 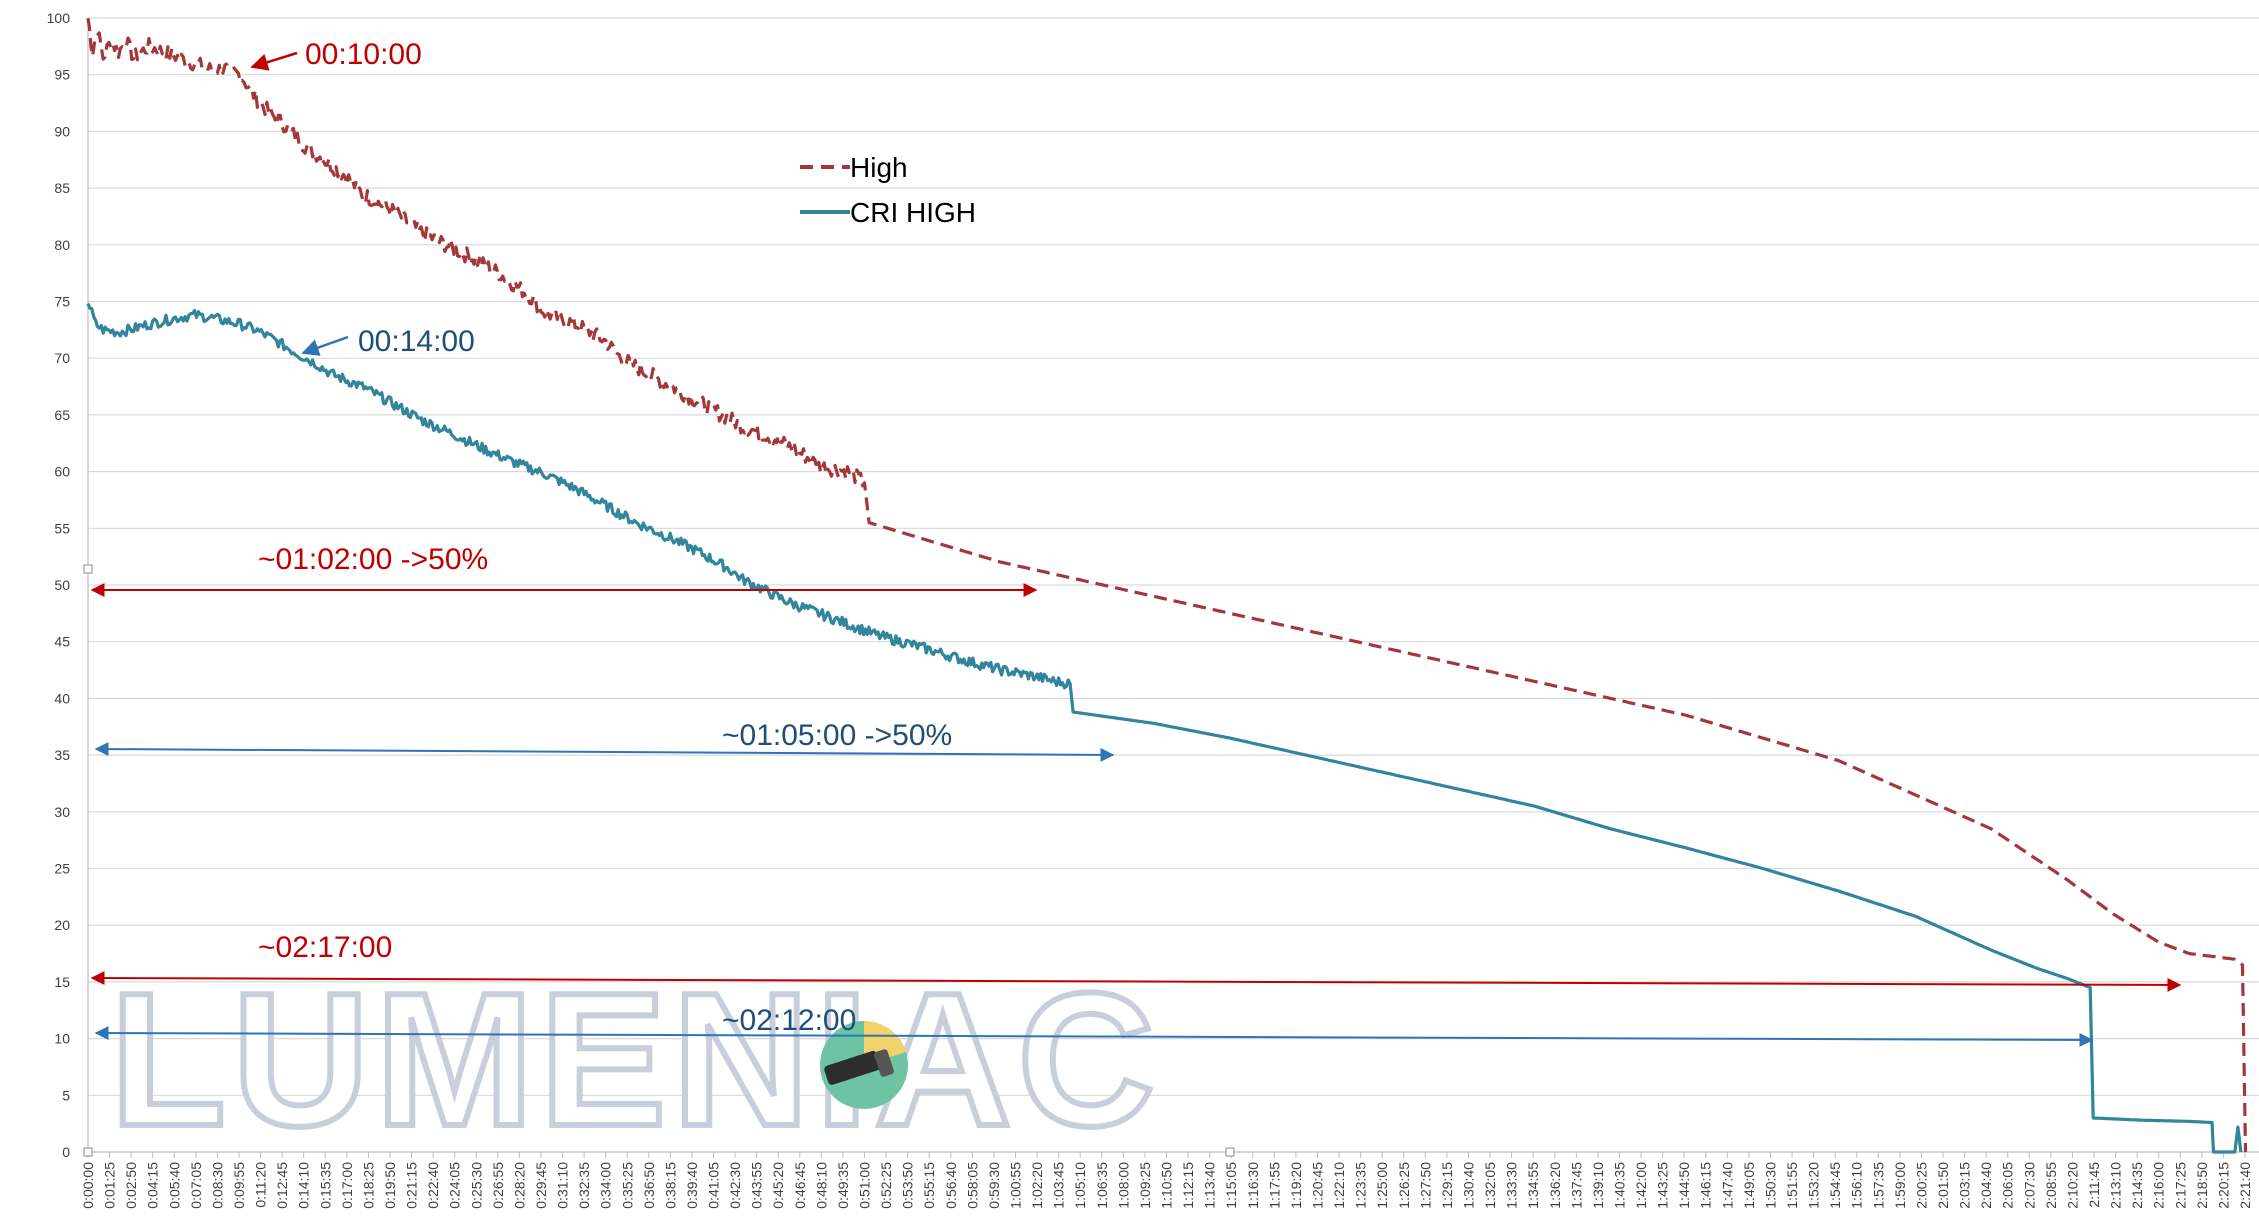 What do you see at coordinates (541, 1185) in the screenshot?
I see `x-tick-label: 0:29:45` at bounding box center [541, 1185].